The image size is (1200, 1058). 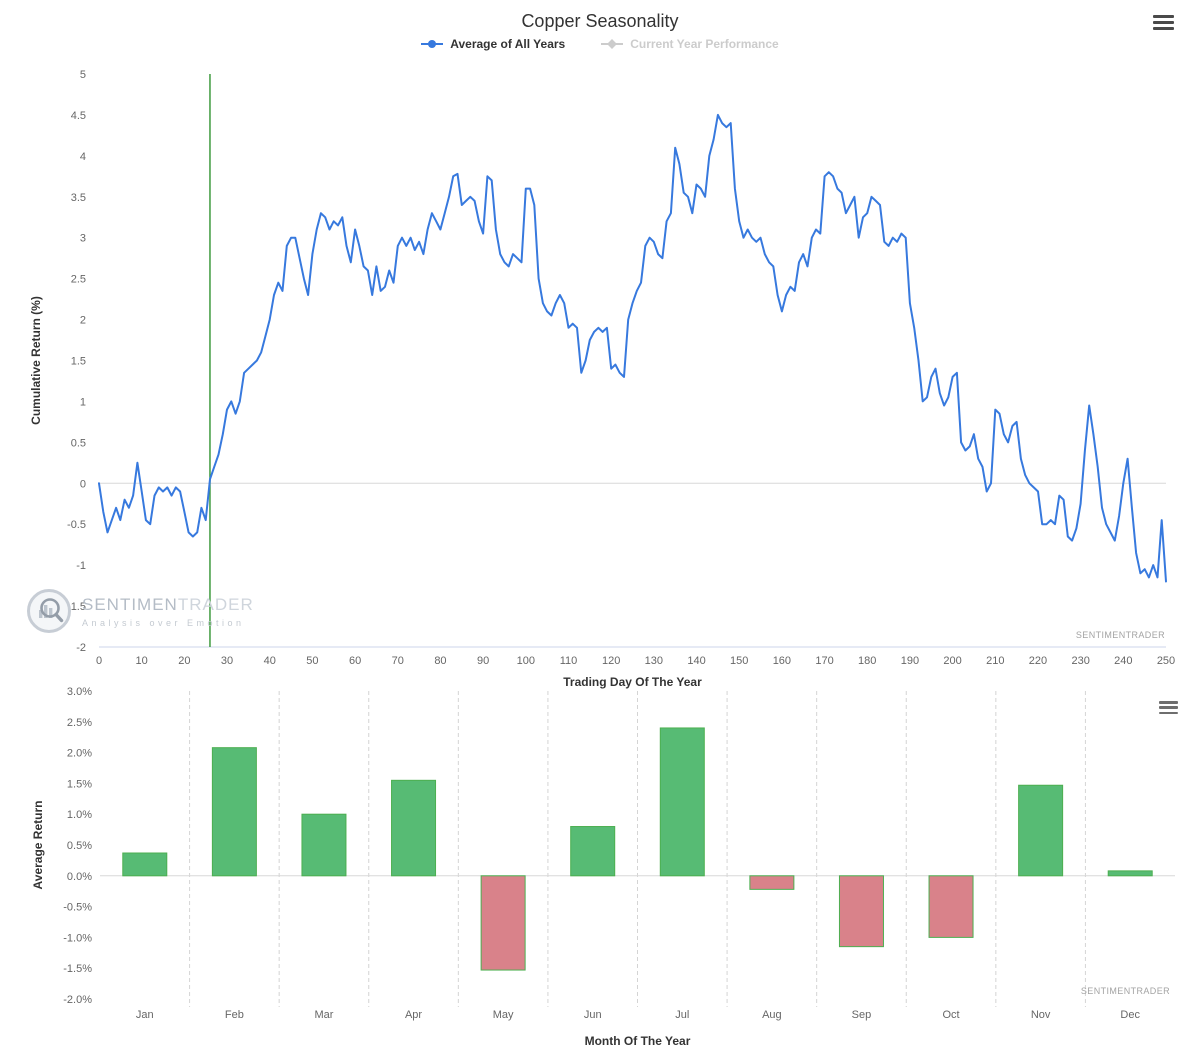 I want to click on y-tick-label: 3.0%, so click(x=79, y=692).